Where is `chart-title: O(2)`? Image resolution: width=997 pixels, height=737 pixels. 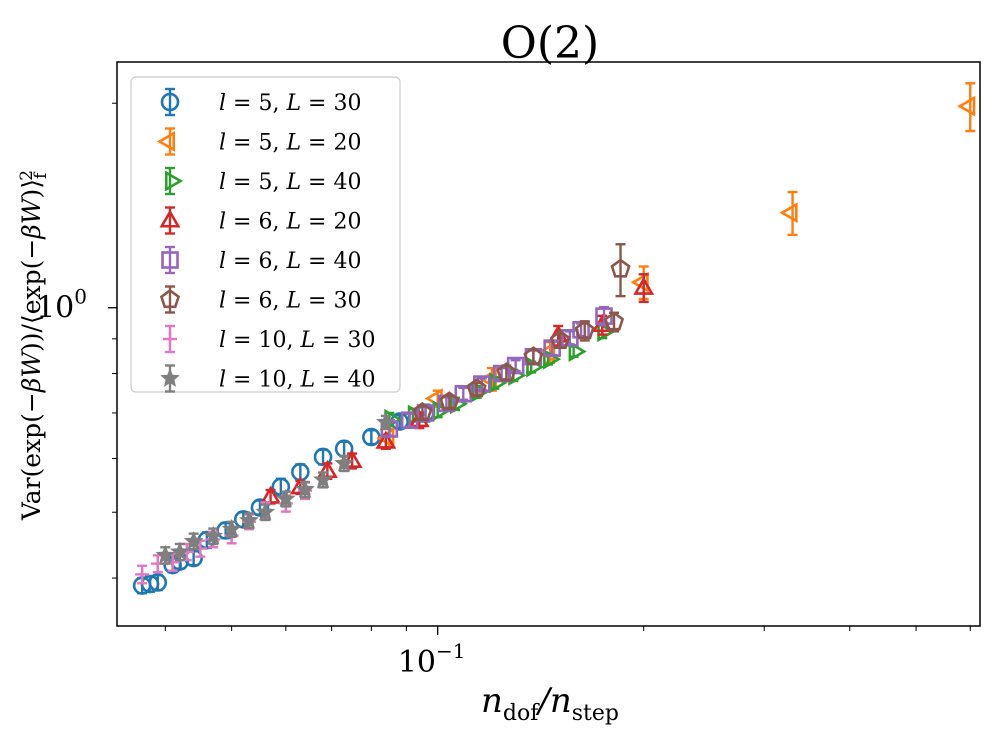 chart-title: O(2) is located at coordinates (550, 43).